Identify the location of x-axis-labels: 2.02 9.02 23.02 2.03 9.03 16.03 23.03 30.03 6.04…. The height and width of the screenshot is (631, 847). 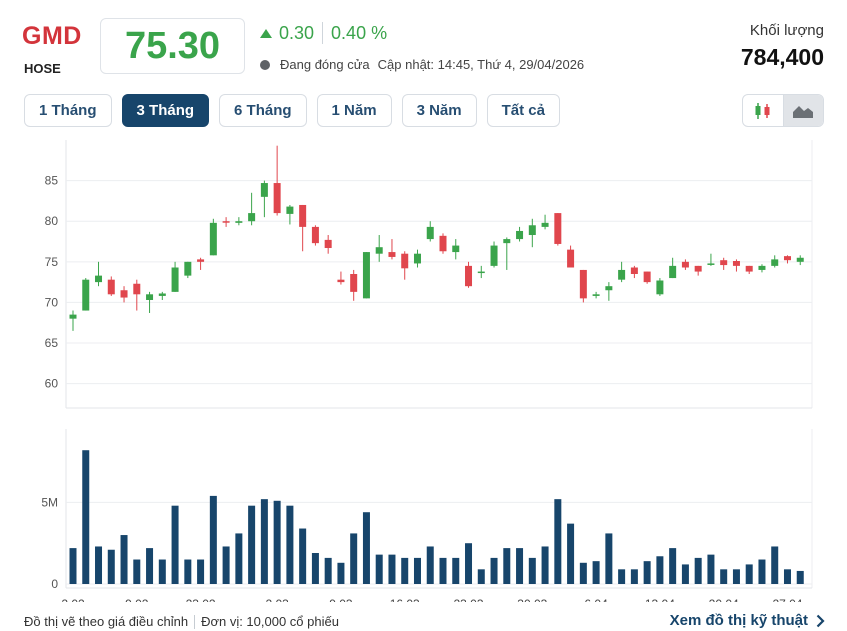
(432, 599).